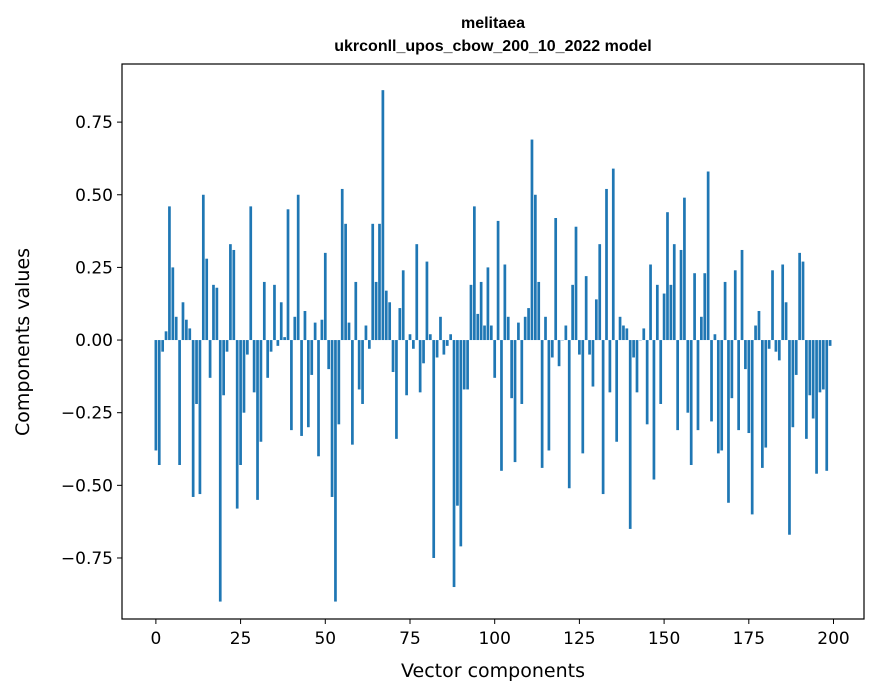  What do you see at coordinates (493, 671) in the screenshot?
I see `x-axis-label: Vector components` at bounding box center [493, 671].